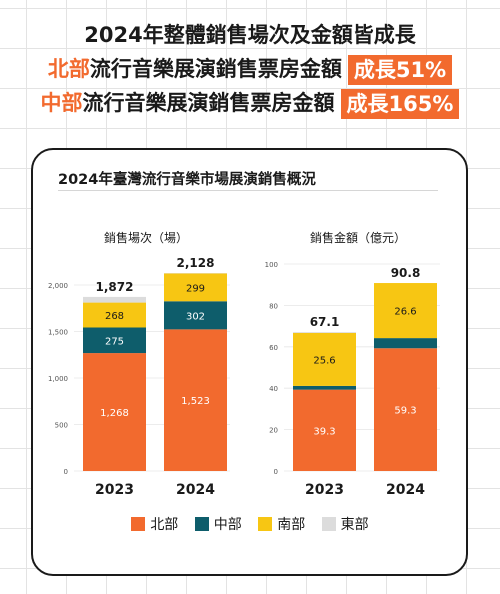 This screenshot has width=500, height=594. Describe the element at coordinates (248, 190) in the screenshot. I see `card-title-divider` at that location.